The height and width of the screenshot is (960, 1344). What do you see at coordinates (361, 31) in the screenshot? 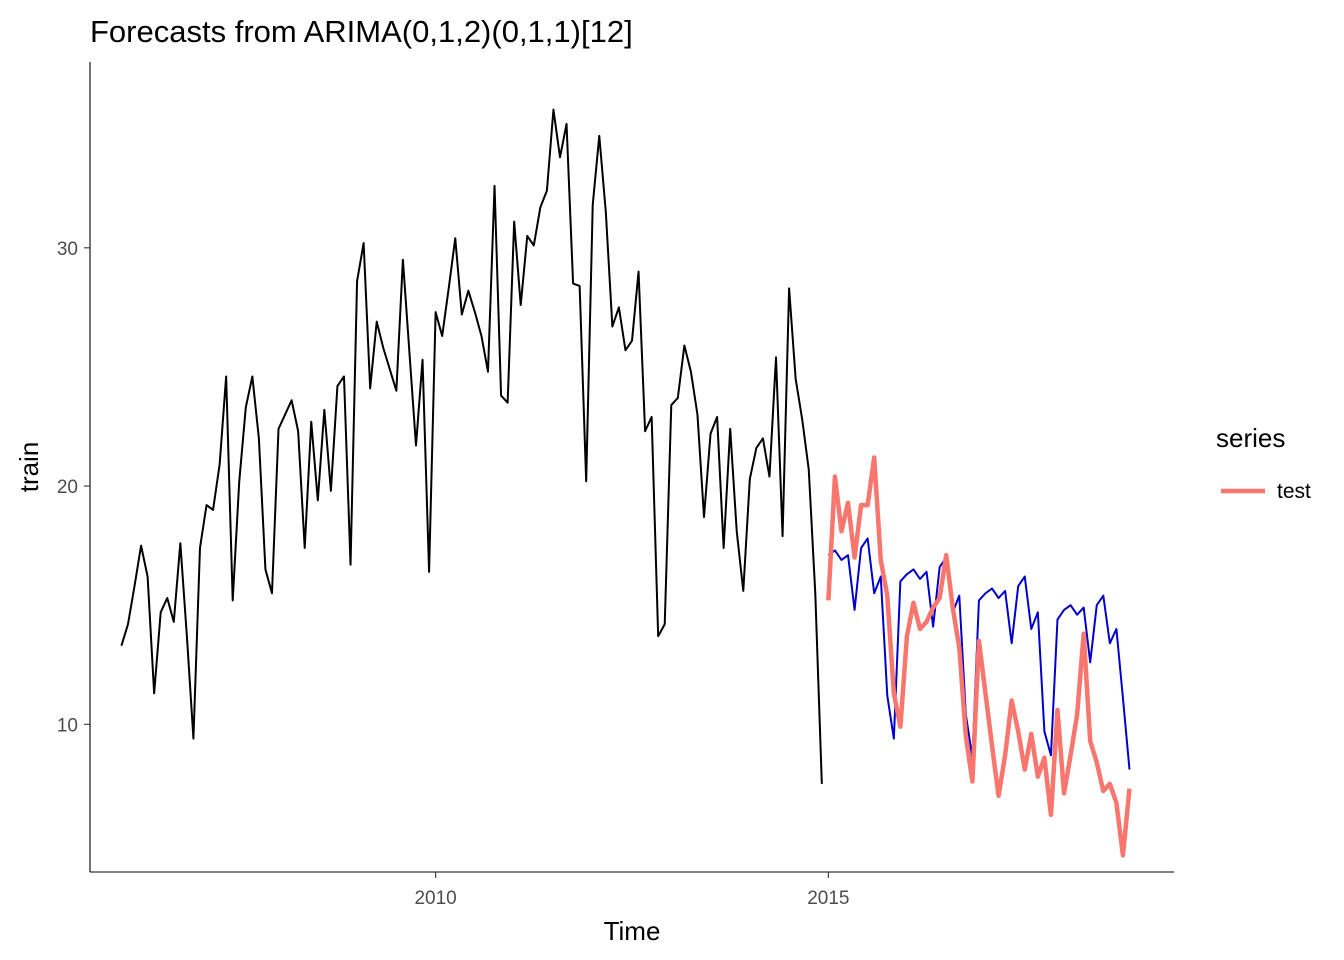
I see `chart-title: Forecasts from ARIMA(0,1,2)(0,1,1)[12]` at bounding box center [361, 31].